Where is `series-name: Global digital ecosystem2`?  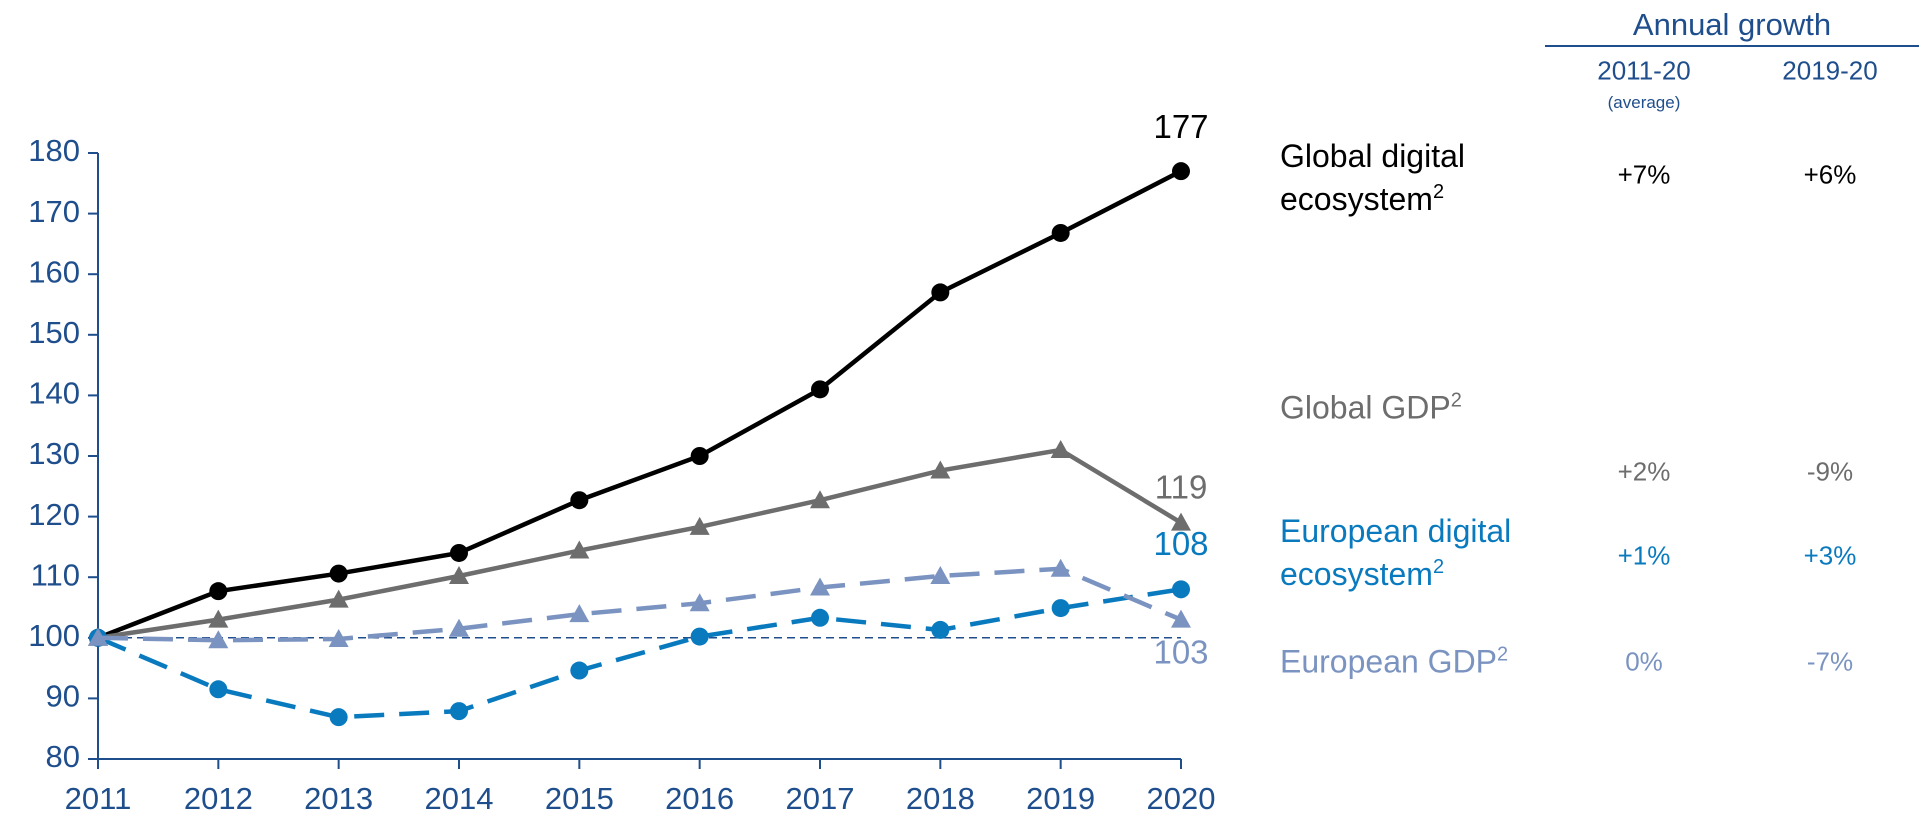
series-name: Global digital ecosystem2 is located at coordinates (1430, 178).